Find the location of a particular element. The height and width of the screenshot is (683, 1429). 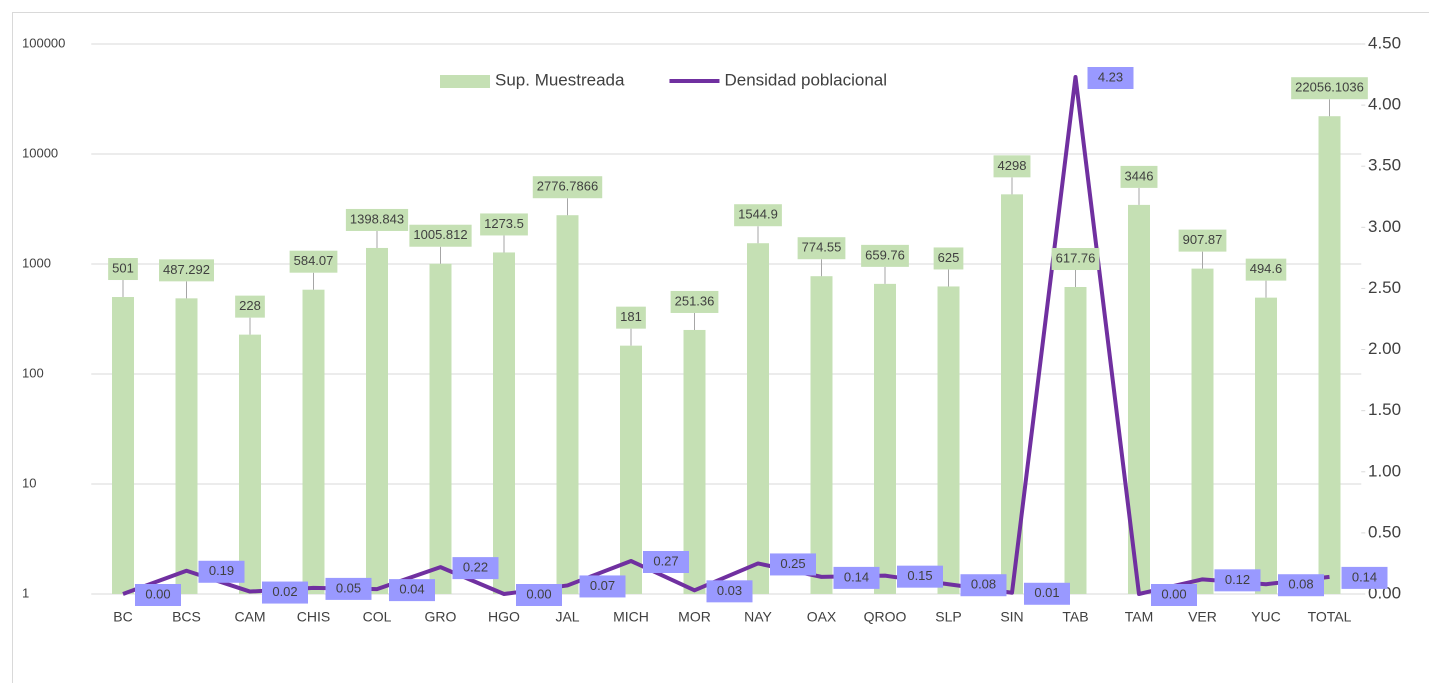

line-value-label: 0.22 is located at coordinates (475, 567).